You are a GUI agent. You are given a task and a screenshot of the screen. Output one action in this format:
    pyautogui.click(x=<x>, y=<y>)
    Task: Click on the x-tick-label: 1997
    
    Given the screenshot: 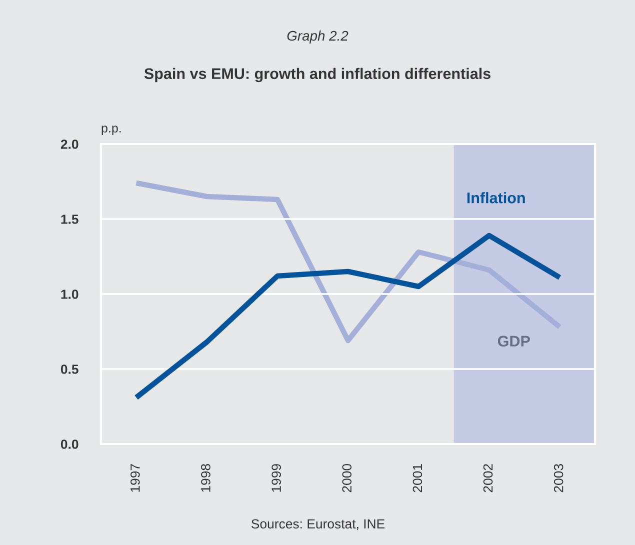 What is the action you would take?
    pyautogui.click(x=135, y=478)
    